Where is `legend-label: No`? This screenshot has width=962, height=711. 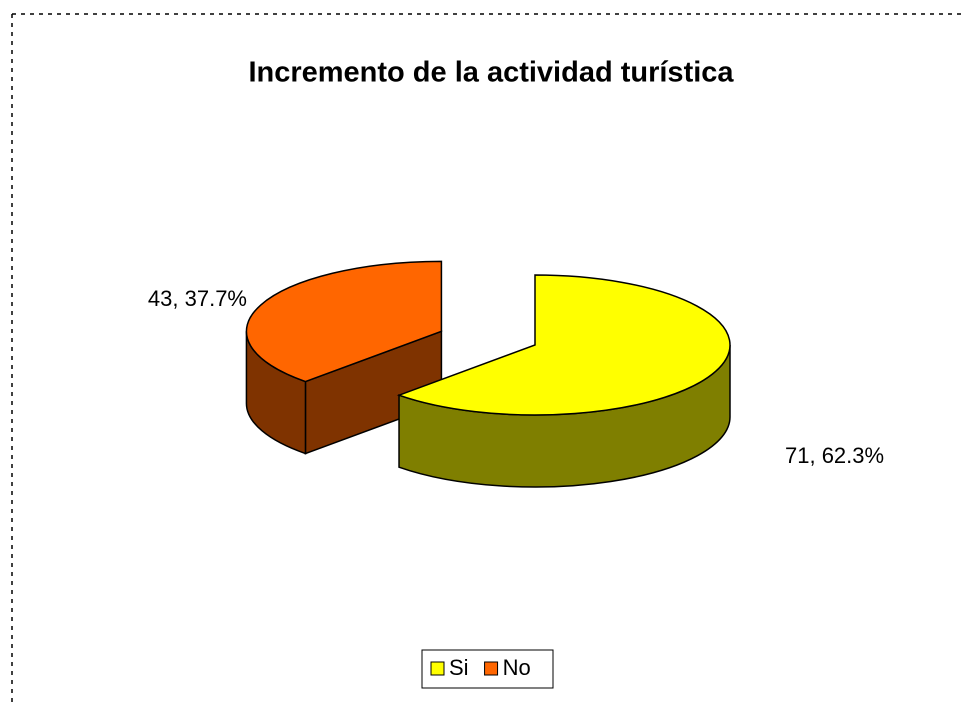
legend-label: No is located at coordinates (517, 667).